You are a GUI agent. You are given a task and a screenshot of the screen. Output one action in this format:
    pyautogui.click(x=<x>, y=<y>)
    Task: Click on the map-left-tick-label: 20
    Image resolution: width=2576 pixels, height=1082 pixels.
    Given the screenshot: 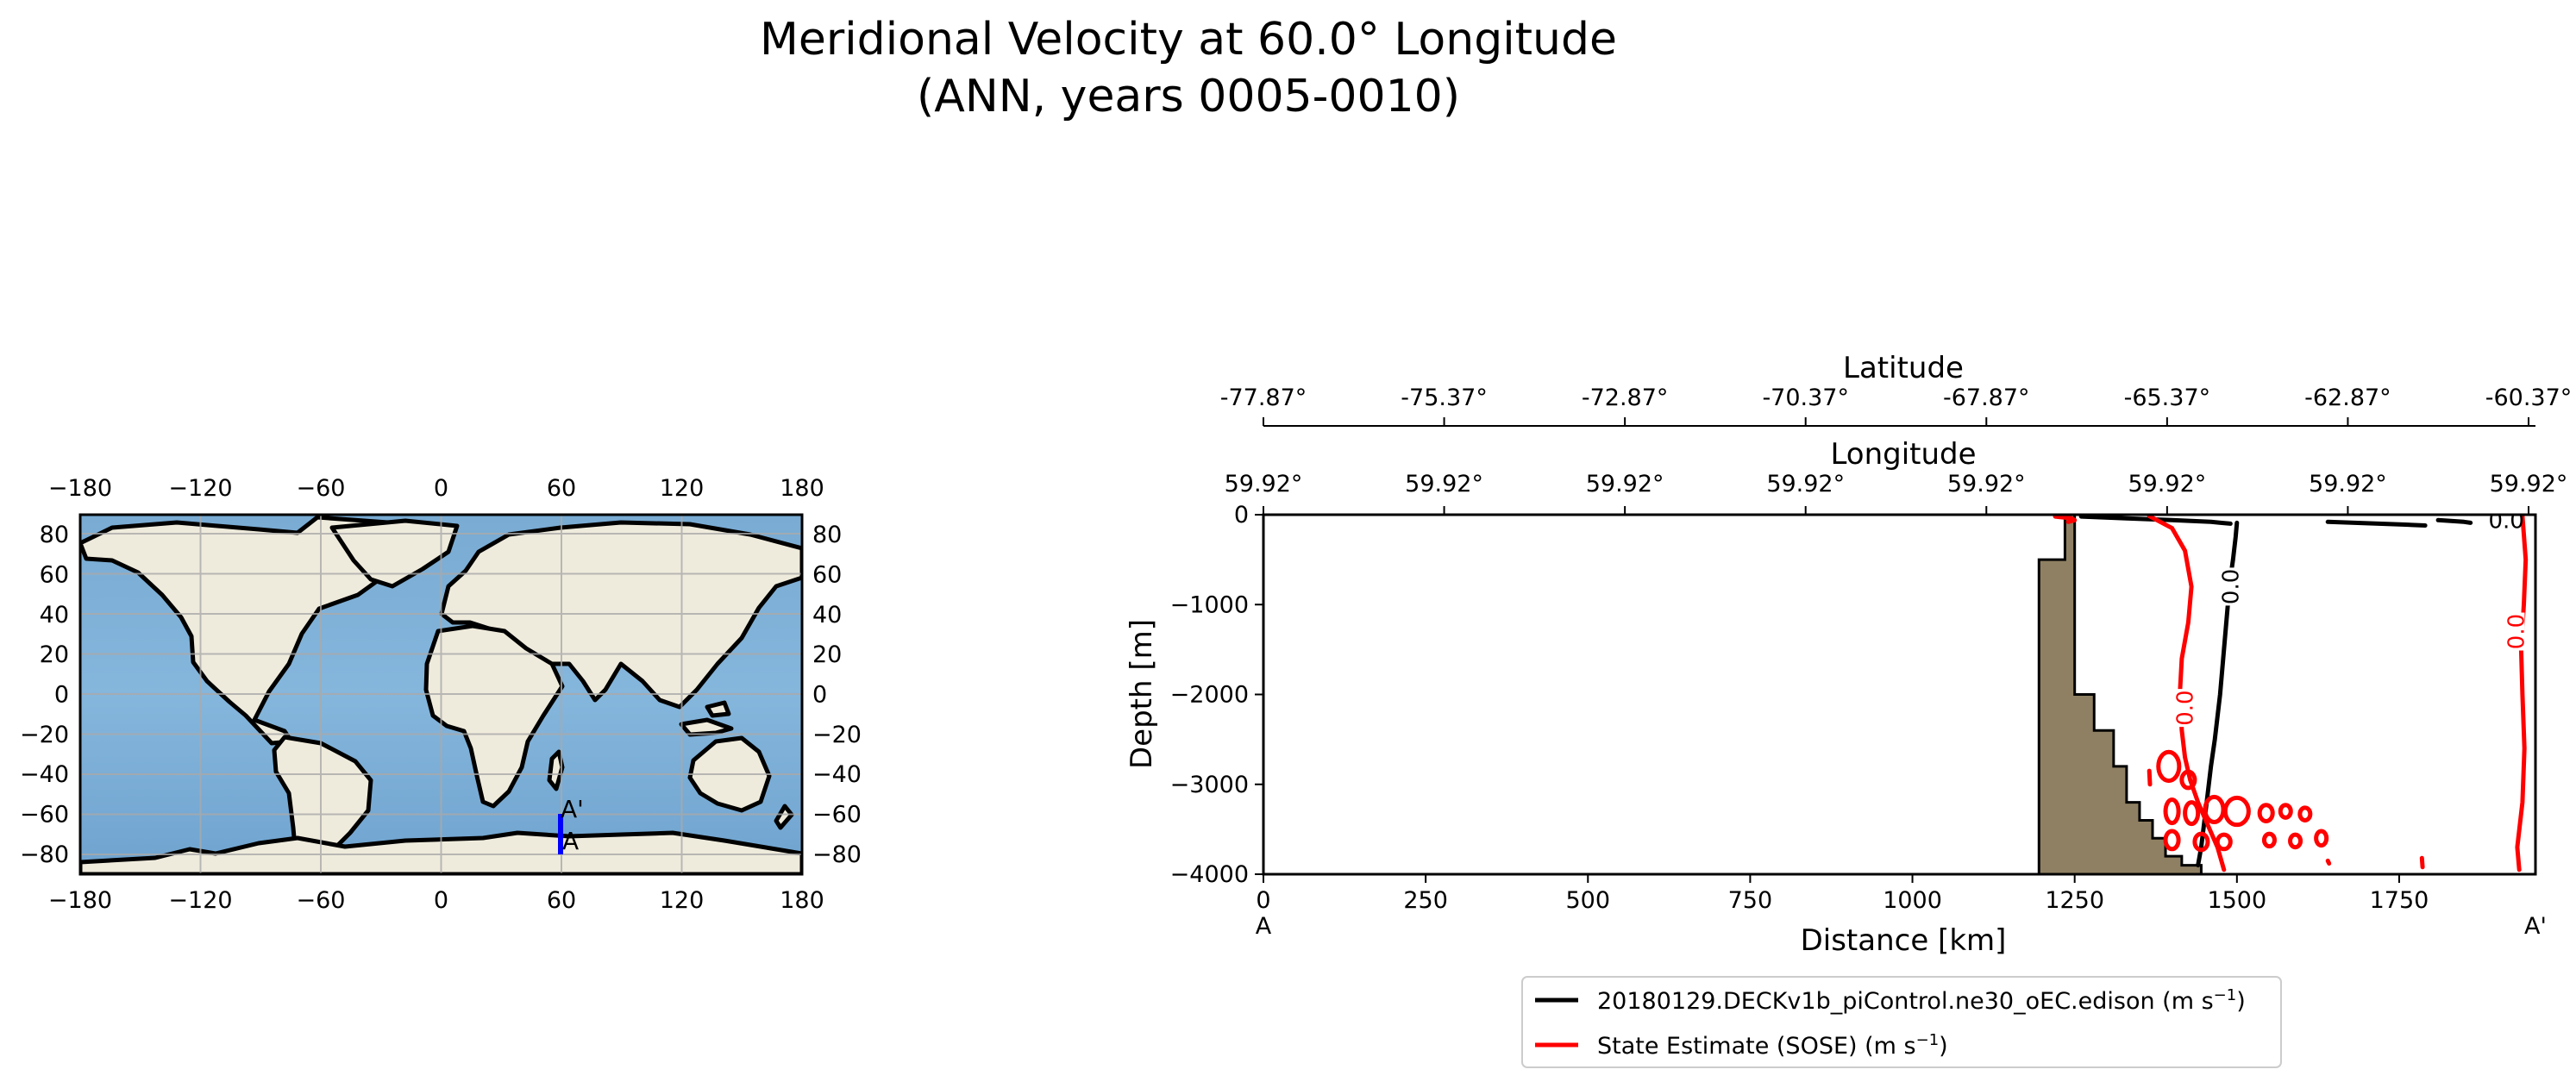 What is the action you would take?
    pyautogui.click(x=54, y=654)
    